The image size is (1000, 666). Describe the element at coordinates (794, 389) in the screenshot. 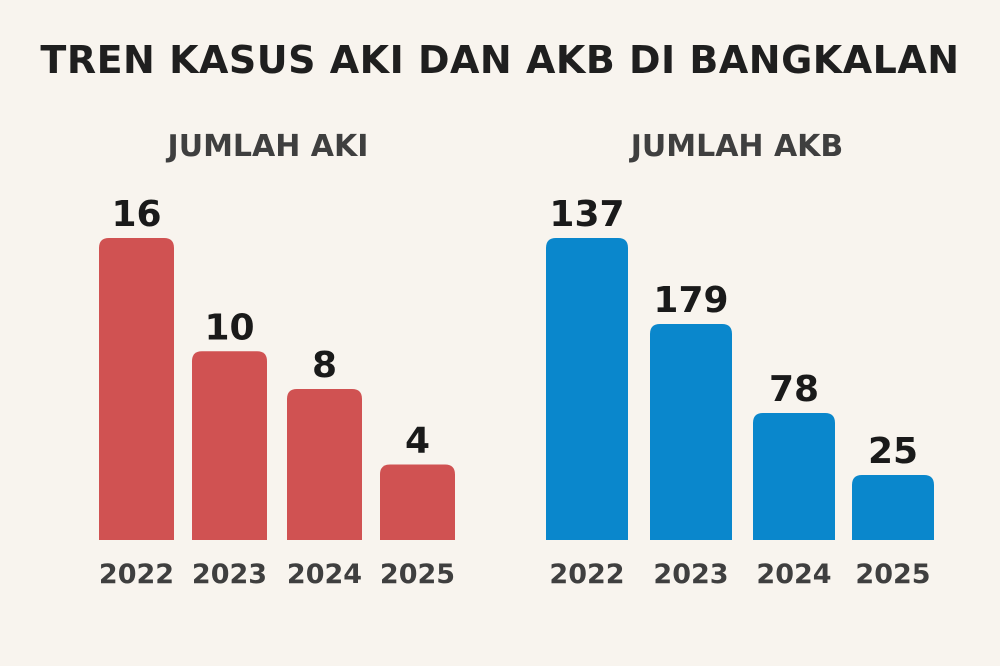

I see `akb-value-label-2024: 78` at that location.